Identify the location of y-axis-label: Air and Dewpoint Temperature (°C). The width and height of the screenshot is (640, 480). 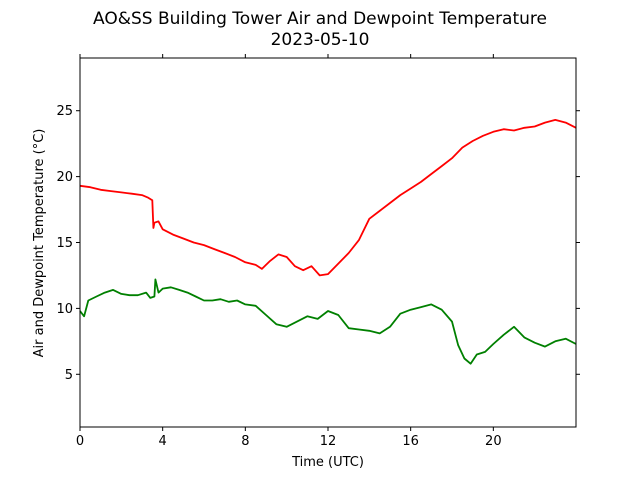
(39, 243).